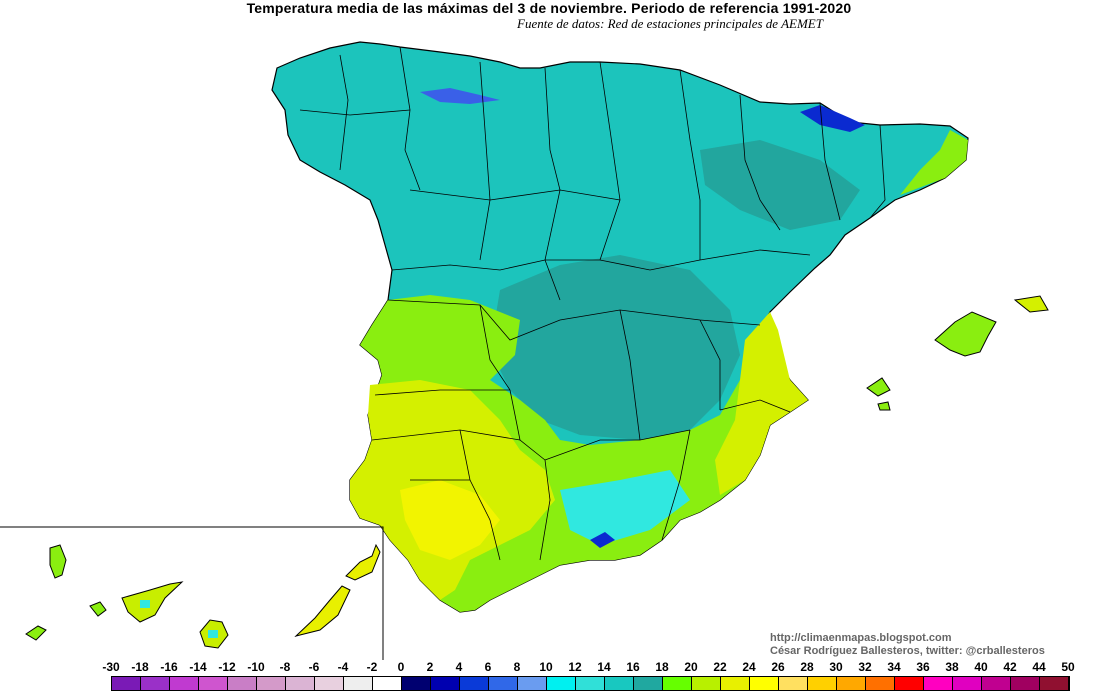  I want to click on el-hierro-island, so click(36, 633).